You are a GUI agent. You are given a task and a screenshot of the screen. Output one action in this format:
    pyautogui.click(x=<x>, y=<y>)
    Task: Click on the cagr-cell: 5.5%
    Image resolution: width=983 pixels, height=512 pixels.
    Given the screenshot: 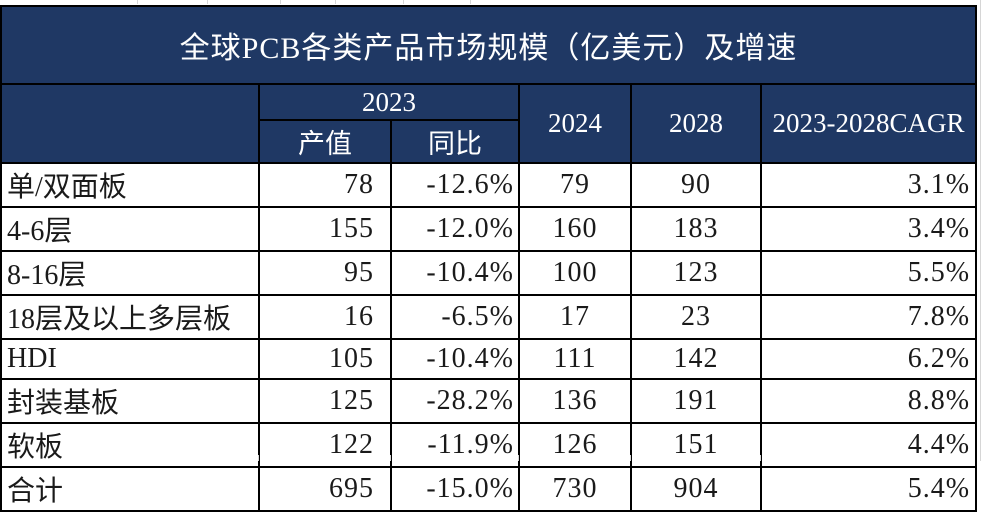 What is the action you would take?
    pyautogui.click(x=868, y=273)
    